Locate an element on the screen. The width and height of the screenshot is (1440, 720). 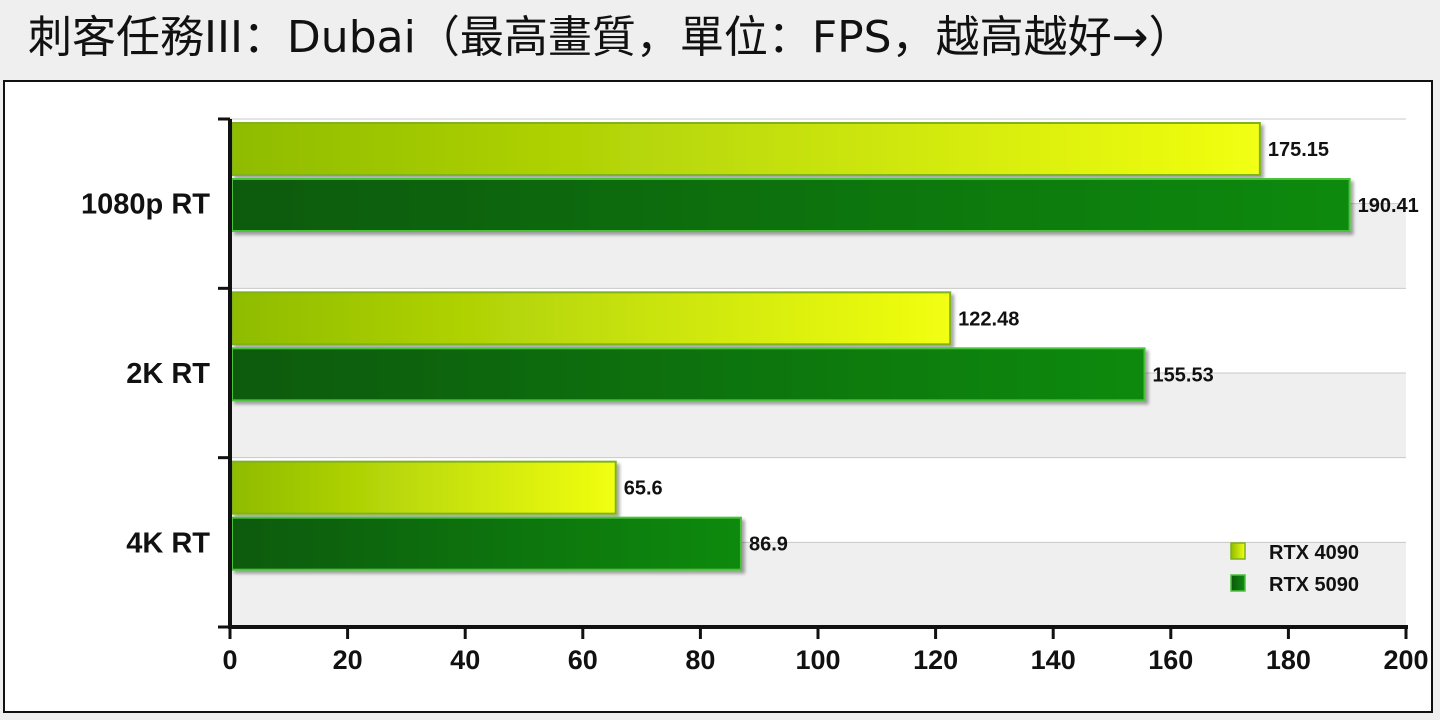
chart-title: 刺客任務III：Dubai（最高畫質，單位：FPS，越高越好→） is located at coordinates (610, 37).